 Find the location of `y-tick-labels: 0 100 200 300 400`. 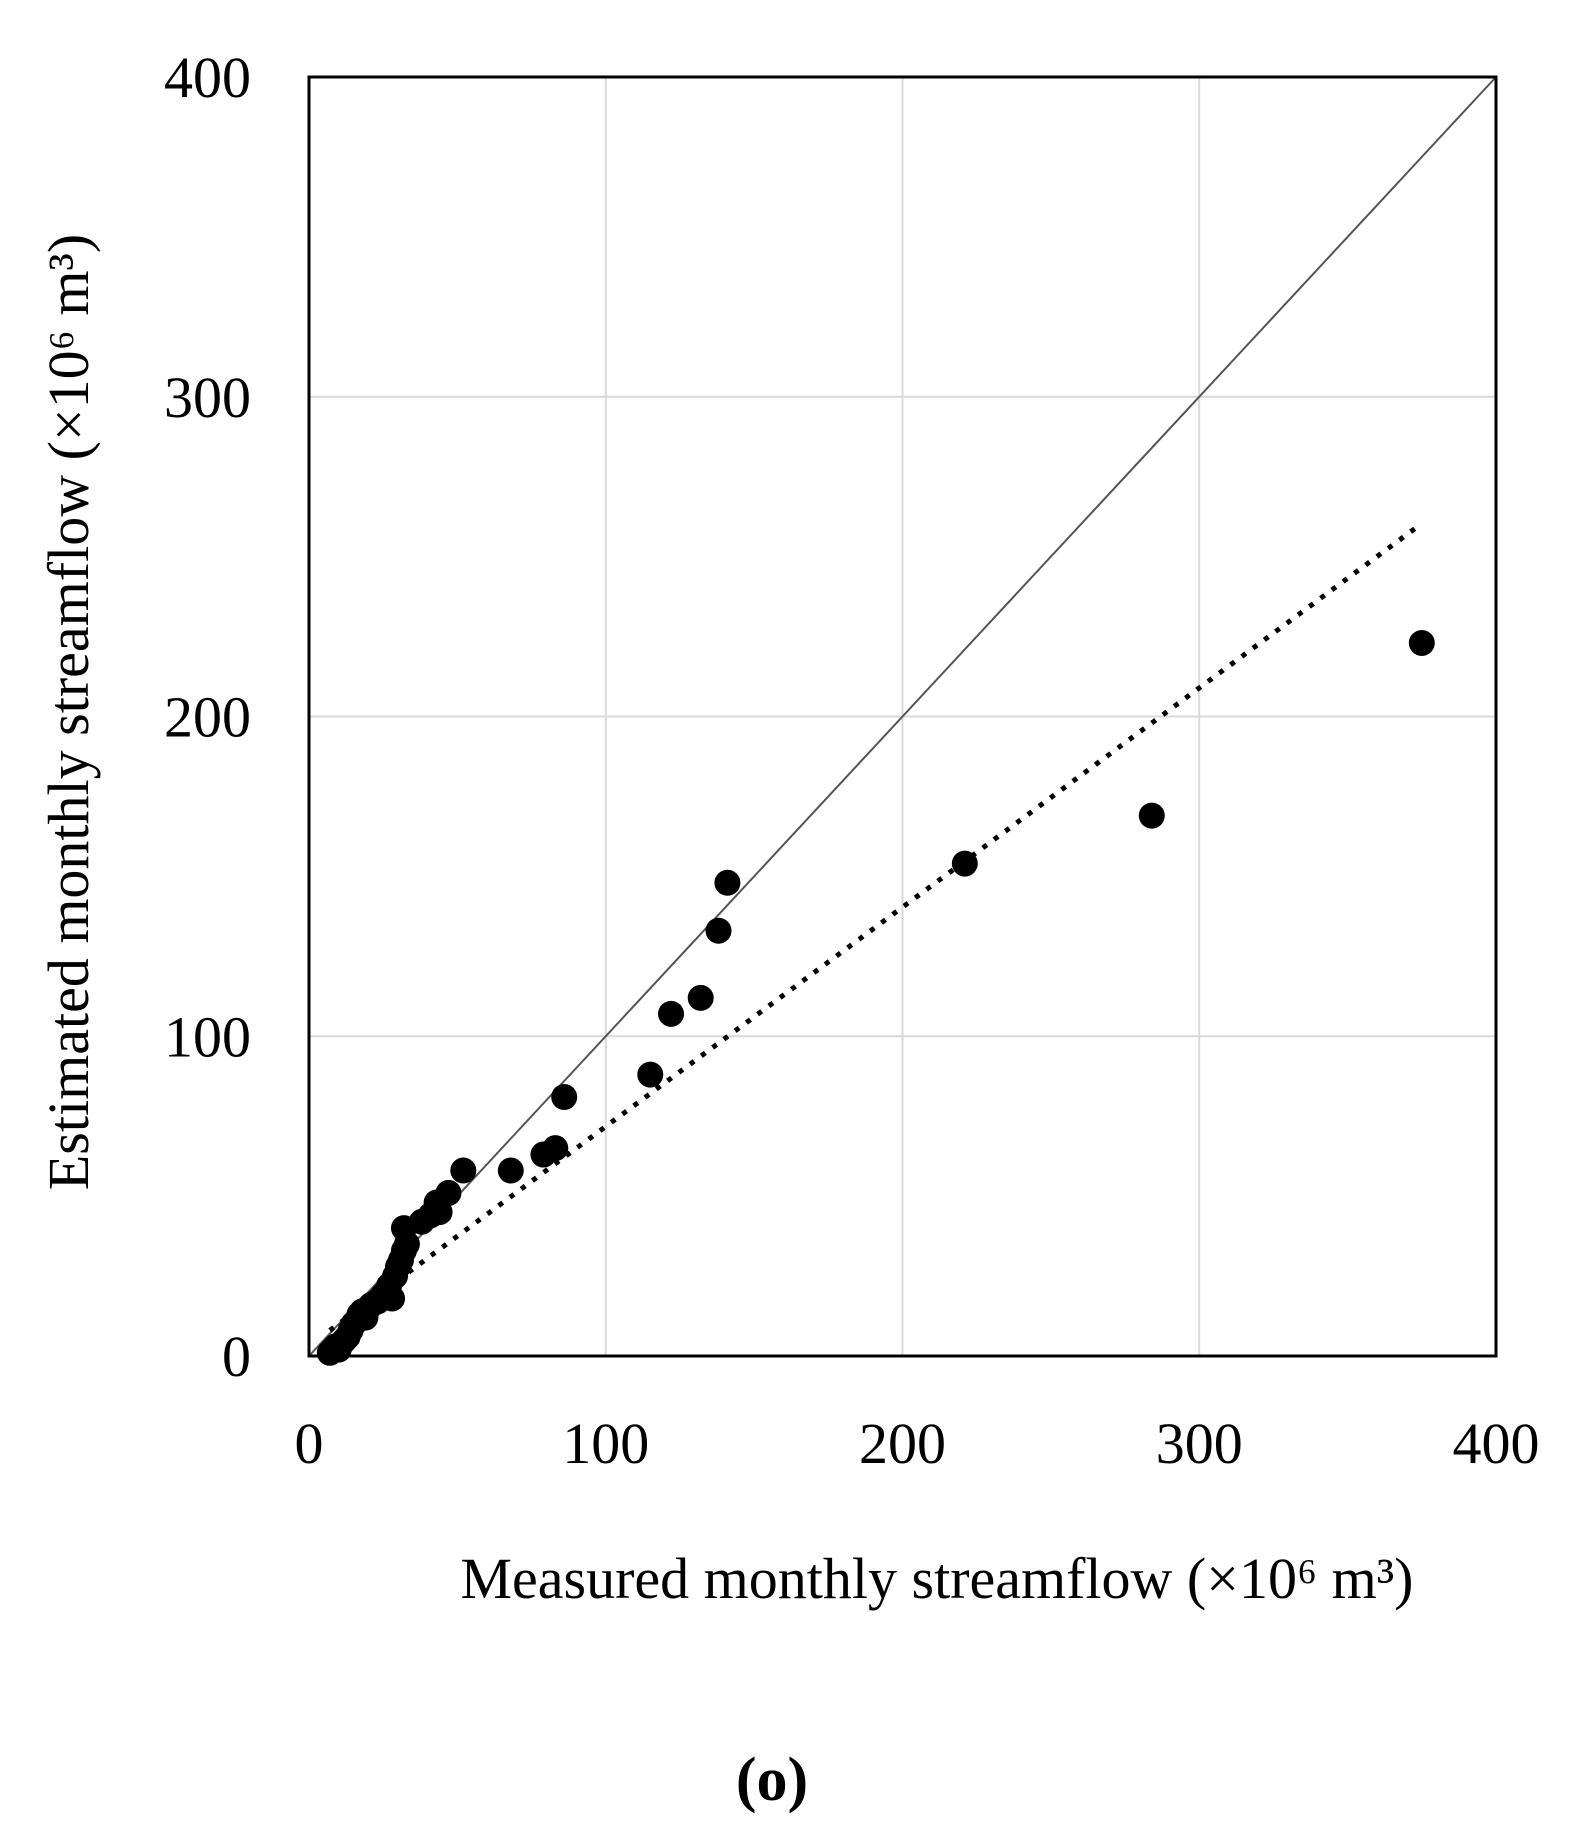

y-tick-labels: 0 100 200 300 400 is located at coordinates (207, 717).